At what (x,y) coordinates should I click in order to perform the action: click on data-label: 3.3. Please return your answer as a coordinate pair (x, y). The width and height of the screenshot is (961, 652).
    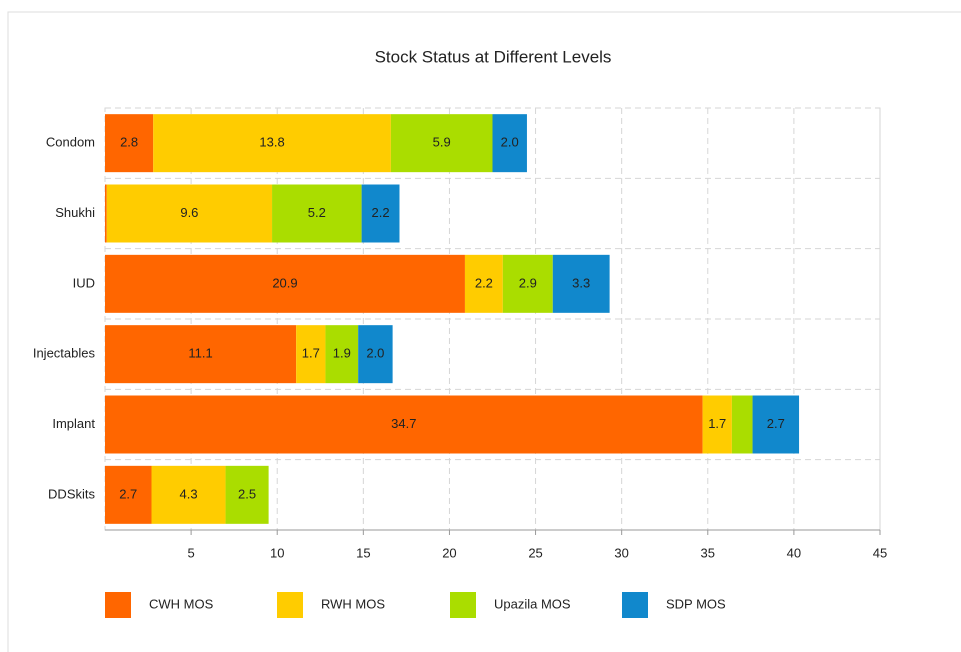
    Looking at the image, I should click on (581, 282).